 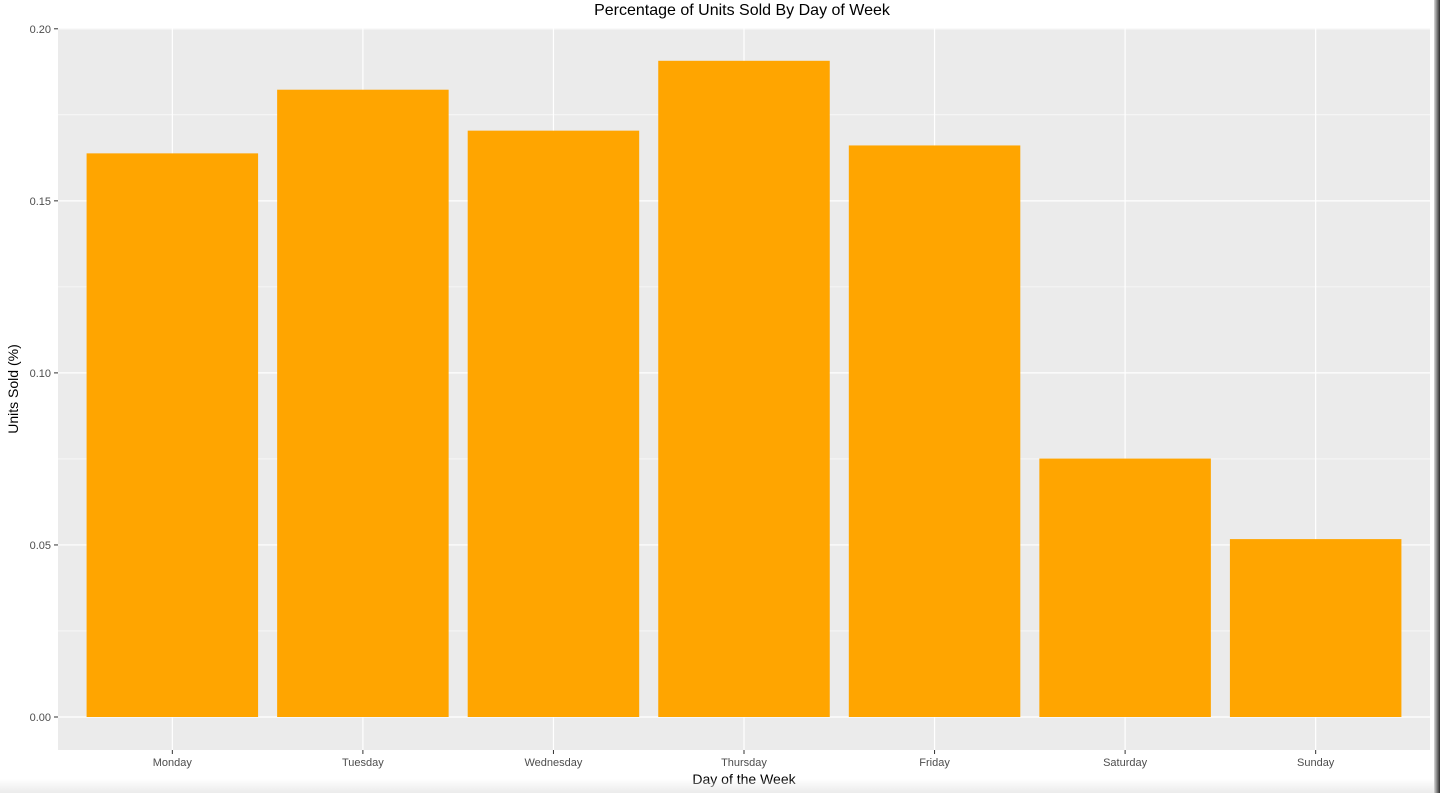 What do you see at coordinates (172, 435) in the screenshot?
I see `bar-monday` at bounding box center [172, 435].